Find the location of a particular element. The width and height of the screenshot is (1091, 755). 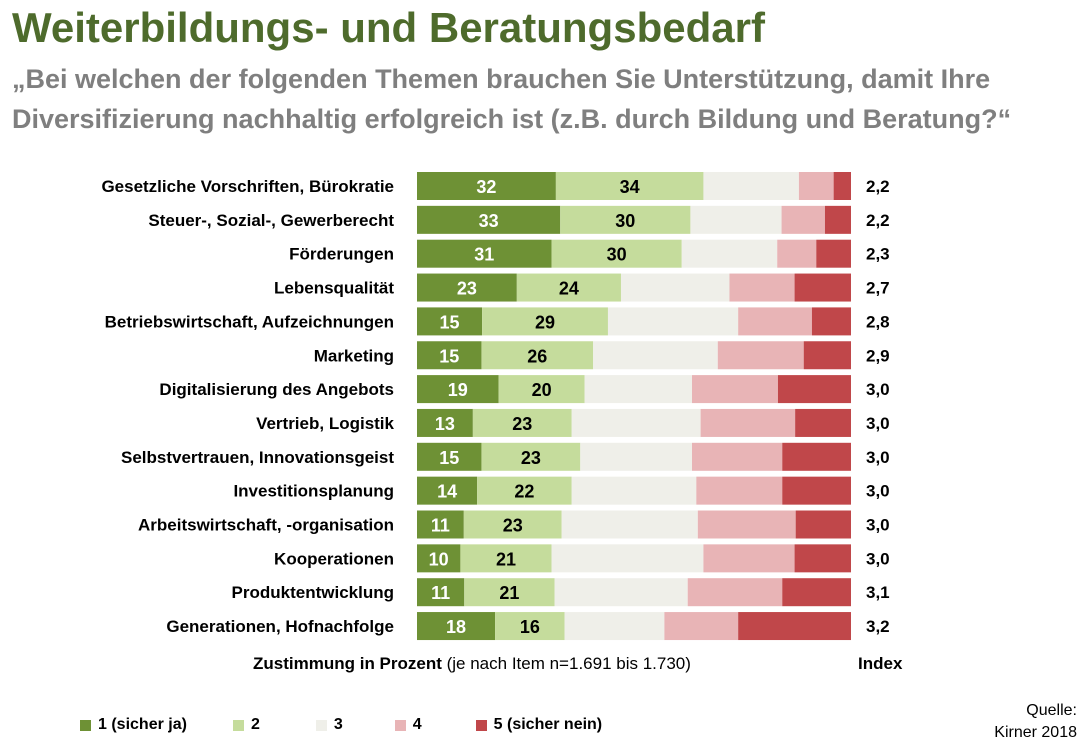

category-label: Marketing is located at coordinates (354, 355).